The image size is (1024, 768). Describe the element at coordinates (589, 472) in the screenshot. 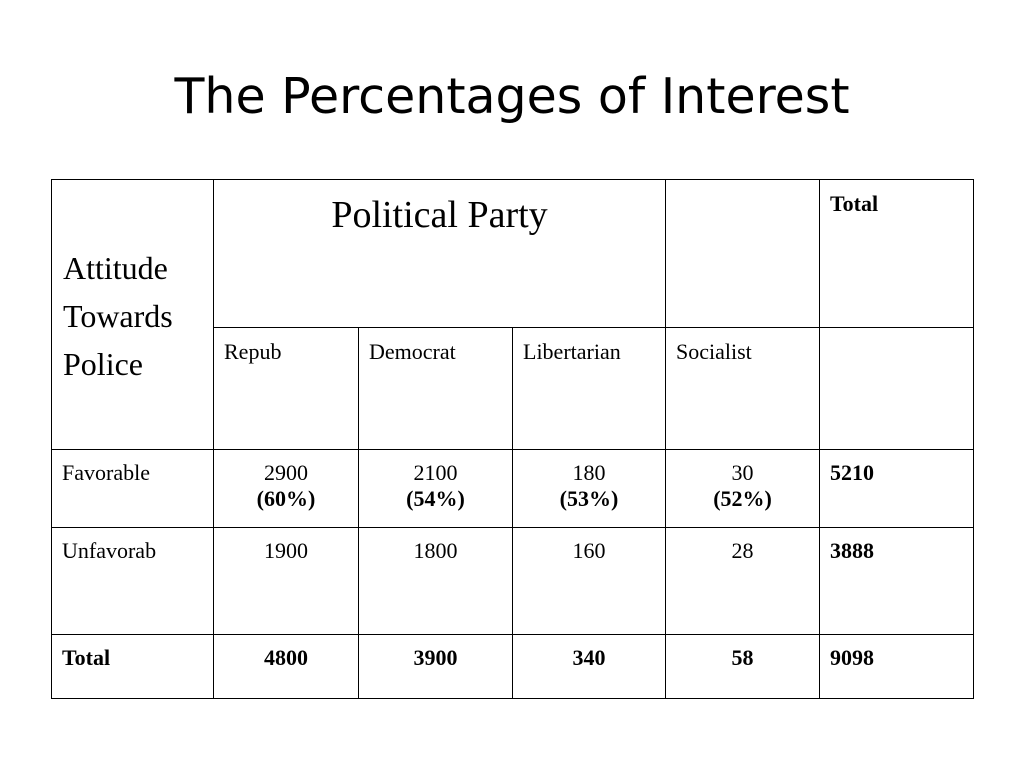

I see `cell-count: 180` at that location.